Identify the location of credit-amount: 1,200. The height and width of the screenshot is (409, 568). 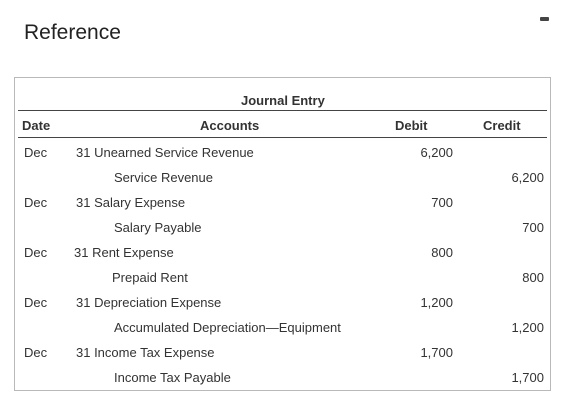
(527, 327).